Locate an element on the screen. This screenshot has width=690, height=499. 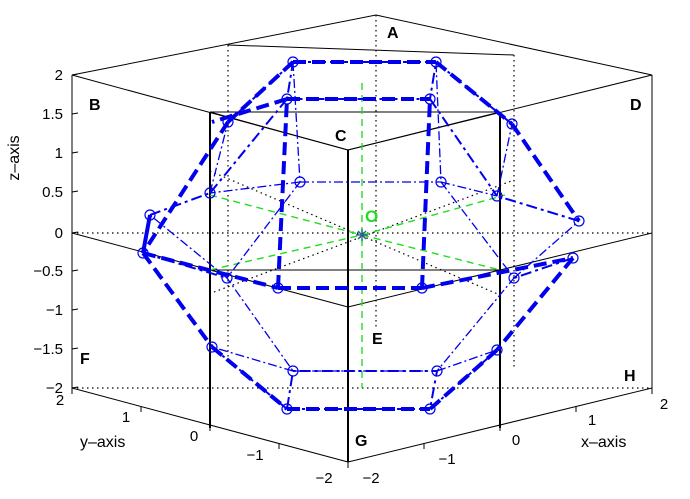
label-d: D is located at coordinates (636, 105).